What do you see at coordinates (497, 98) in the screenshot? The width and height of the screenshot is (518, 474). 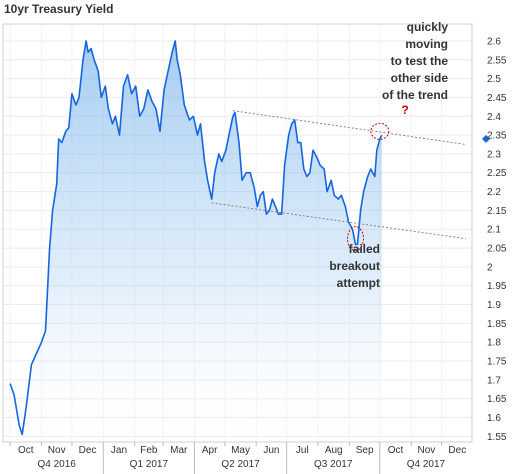 I see `y-tick-label: 2.45` at bounding box center [497, 98].